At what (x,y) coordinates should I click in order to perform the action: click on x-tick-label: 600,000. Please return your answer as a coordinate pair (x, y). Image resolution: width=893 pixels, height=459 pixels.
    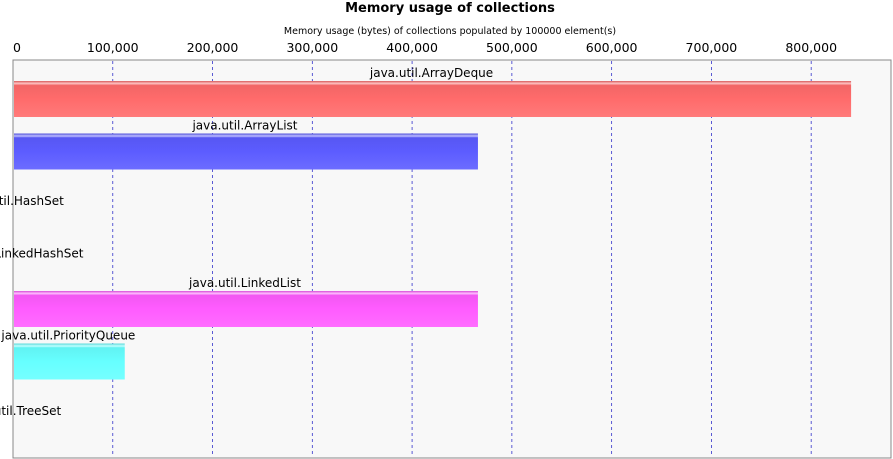
    Looking at the image, I should click on (612, 47).